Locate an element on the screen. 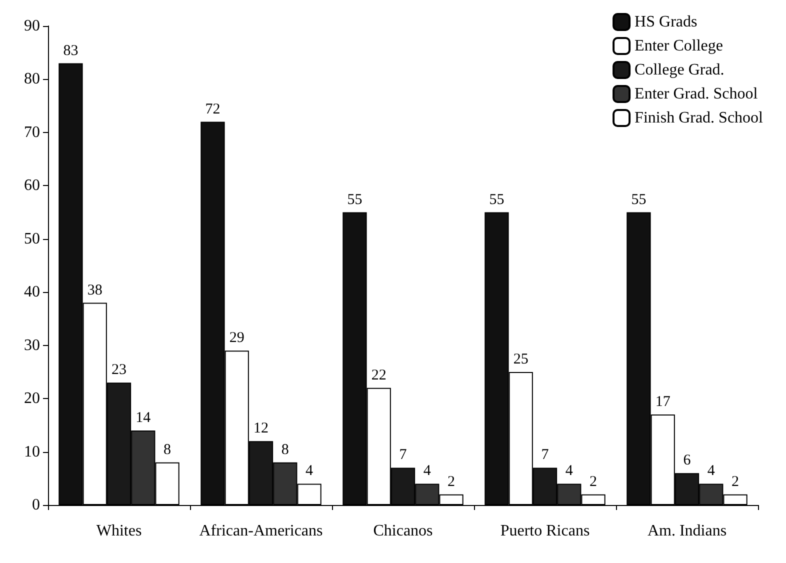  data-label: 83 is located at coordinates (70, 50).